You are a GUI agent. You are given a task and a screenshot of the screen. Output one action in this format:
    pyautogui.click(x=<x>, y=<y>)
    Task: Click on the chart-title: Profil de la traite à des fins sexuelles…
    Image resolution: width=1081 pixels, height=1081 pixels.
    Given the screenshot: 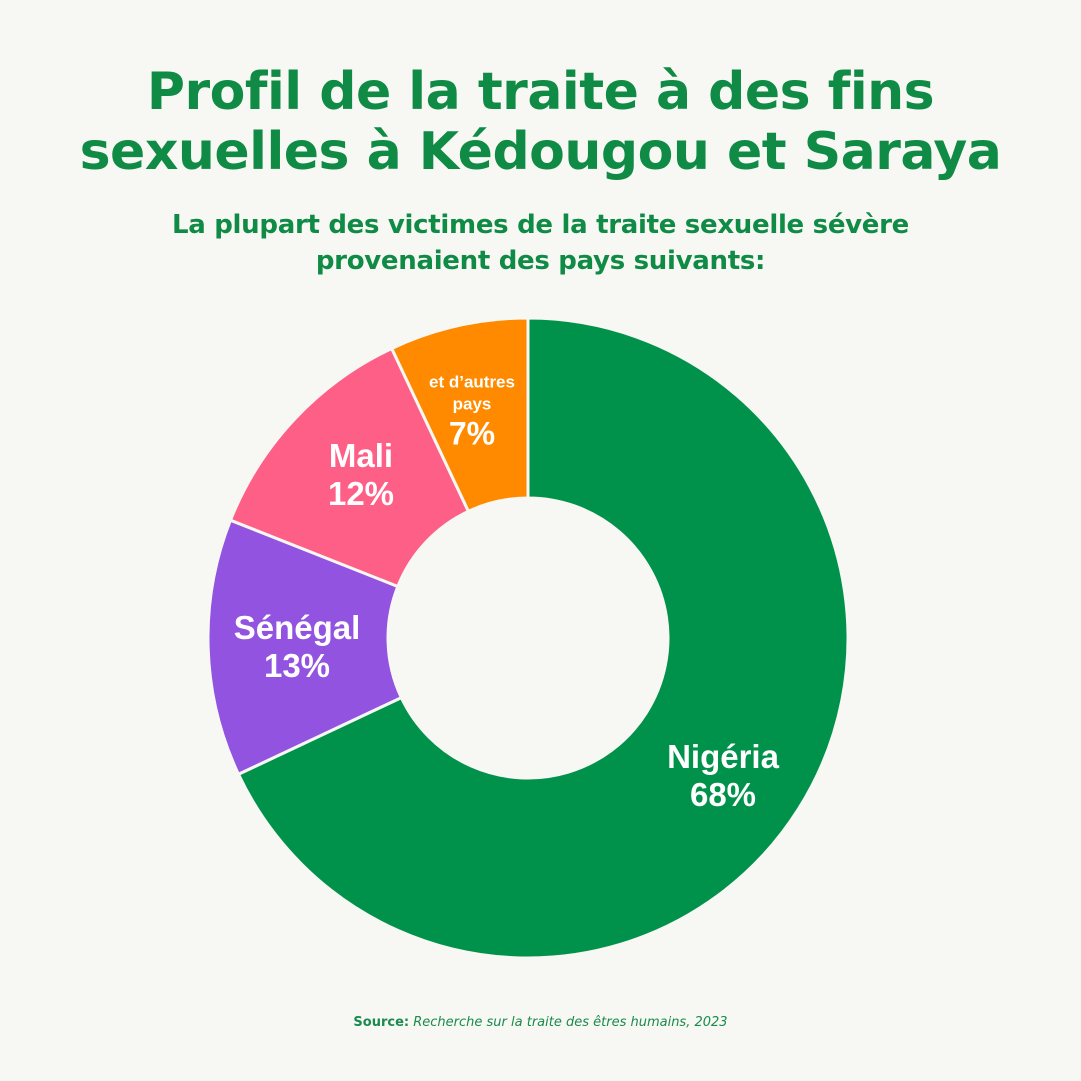 What is the action you would take?
    pyautogui.click(x=540, y=122)
    